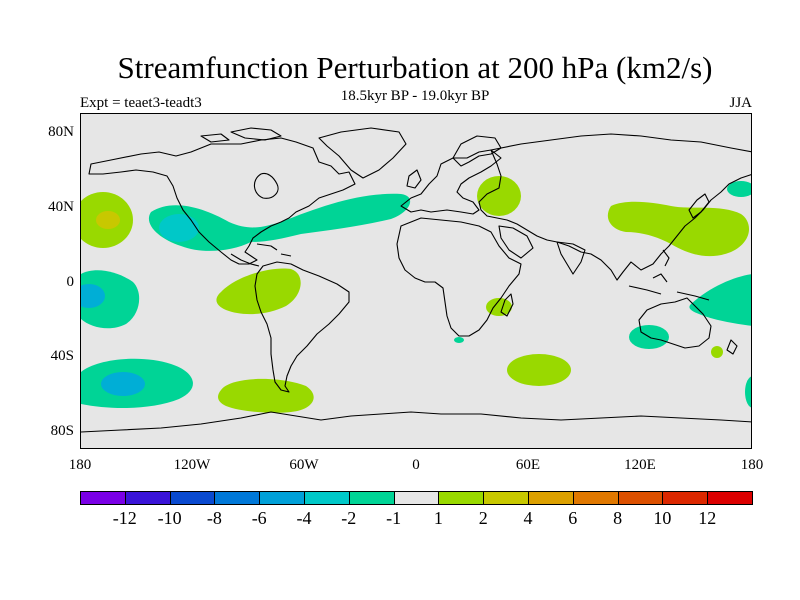  I want to click on scandinavia-coast, so click(477, 151).